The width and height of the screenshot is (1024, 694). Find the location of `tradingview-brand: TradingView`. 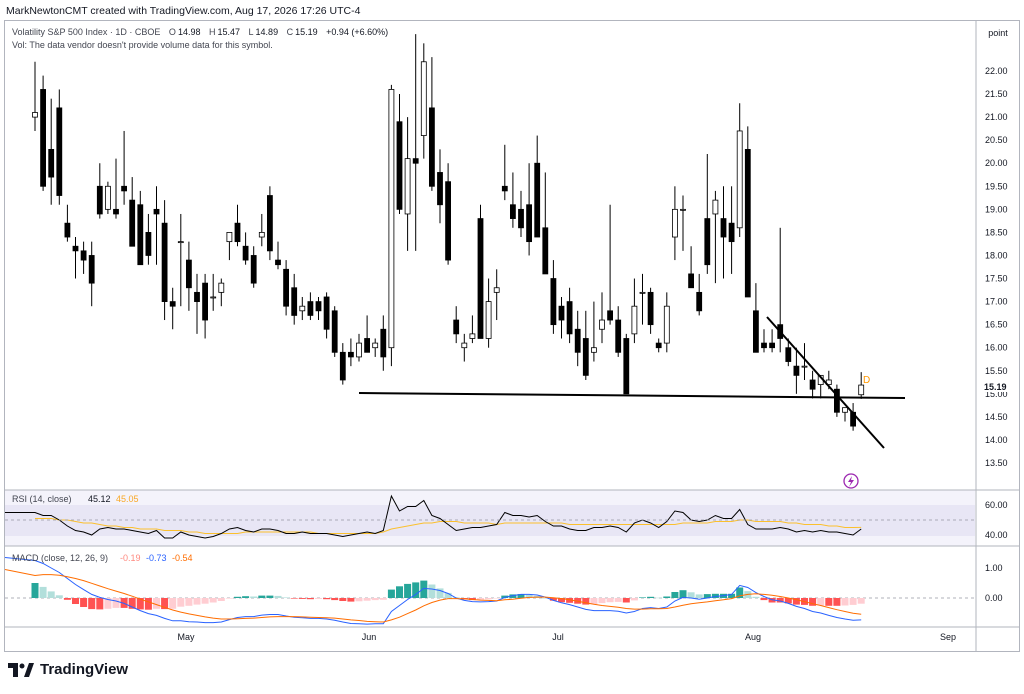

tradingview-brand: TradingView is located at coordinates (68, 669).